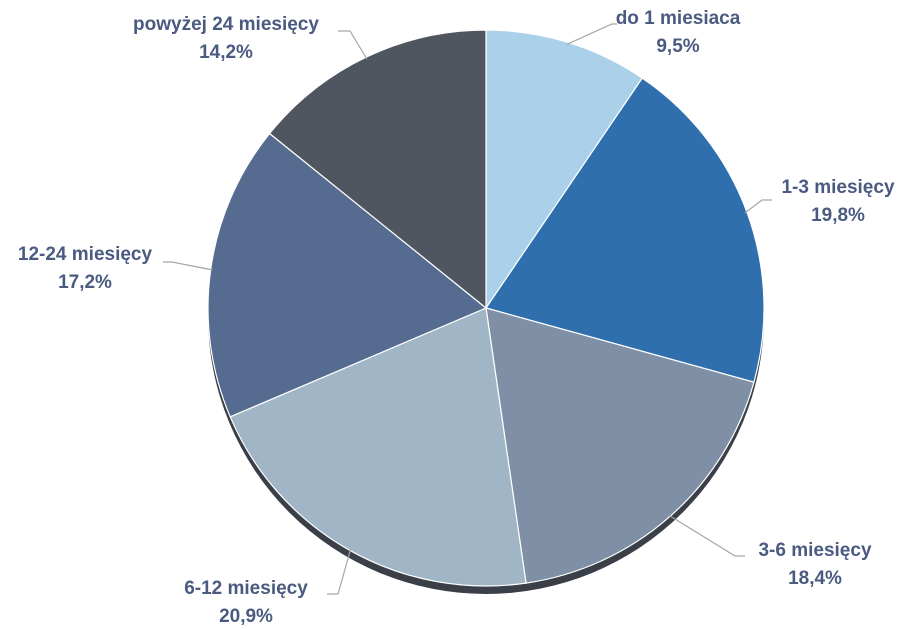 The width and height of the screenshot is (904, 630). Describe the element at coordinates (677, 46) in the screenshot. I see `slice-value-label-1: 9,5%` at that location.